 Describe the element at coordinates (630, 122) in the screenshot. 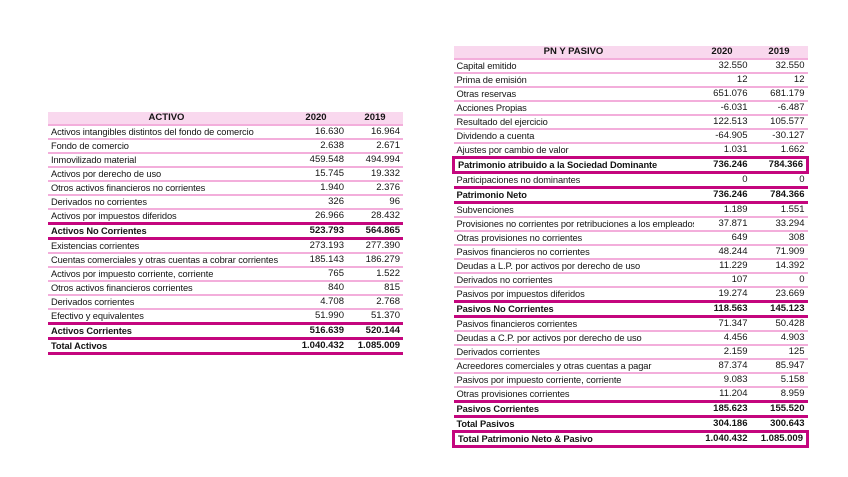

I see `table-row: Resultado del ejercicio 122.513 105.577` at that location.